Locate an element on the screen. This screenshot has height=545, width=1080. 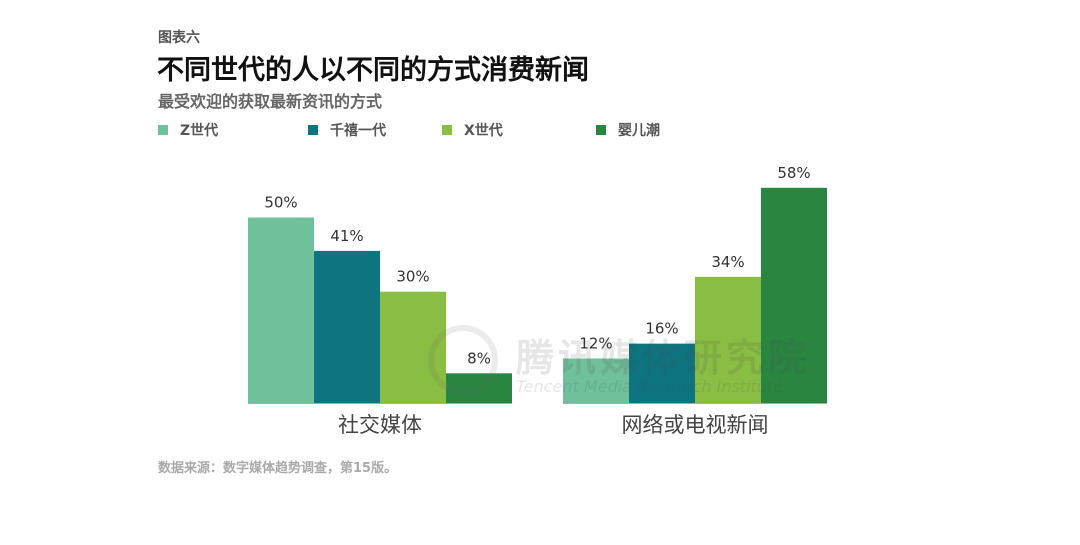
bar-social-media-boomers is located at coordinates (479, 388).